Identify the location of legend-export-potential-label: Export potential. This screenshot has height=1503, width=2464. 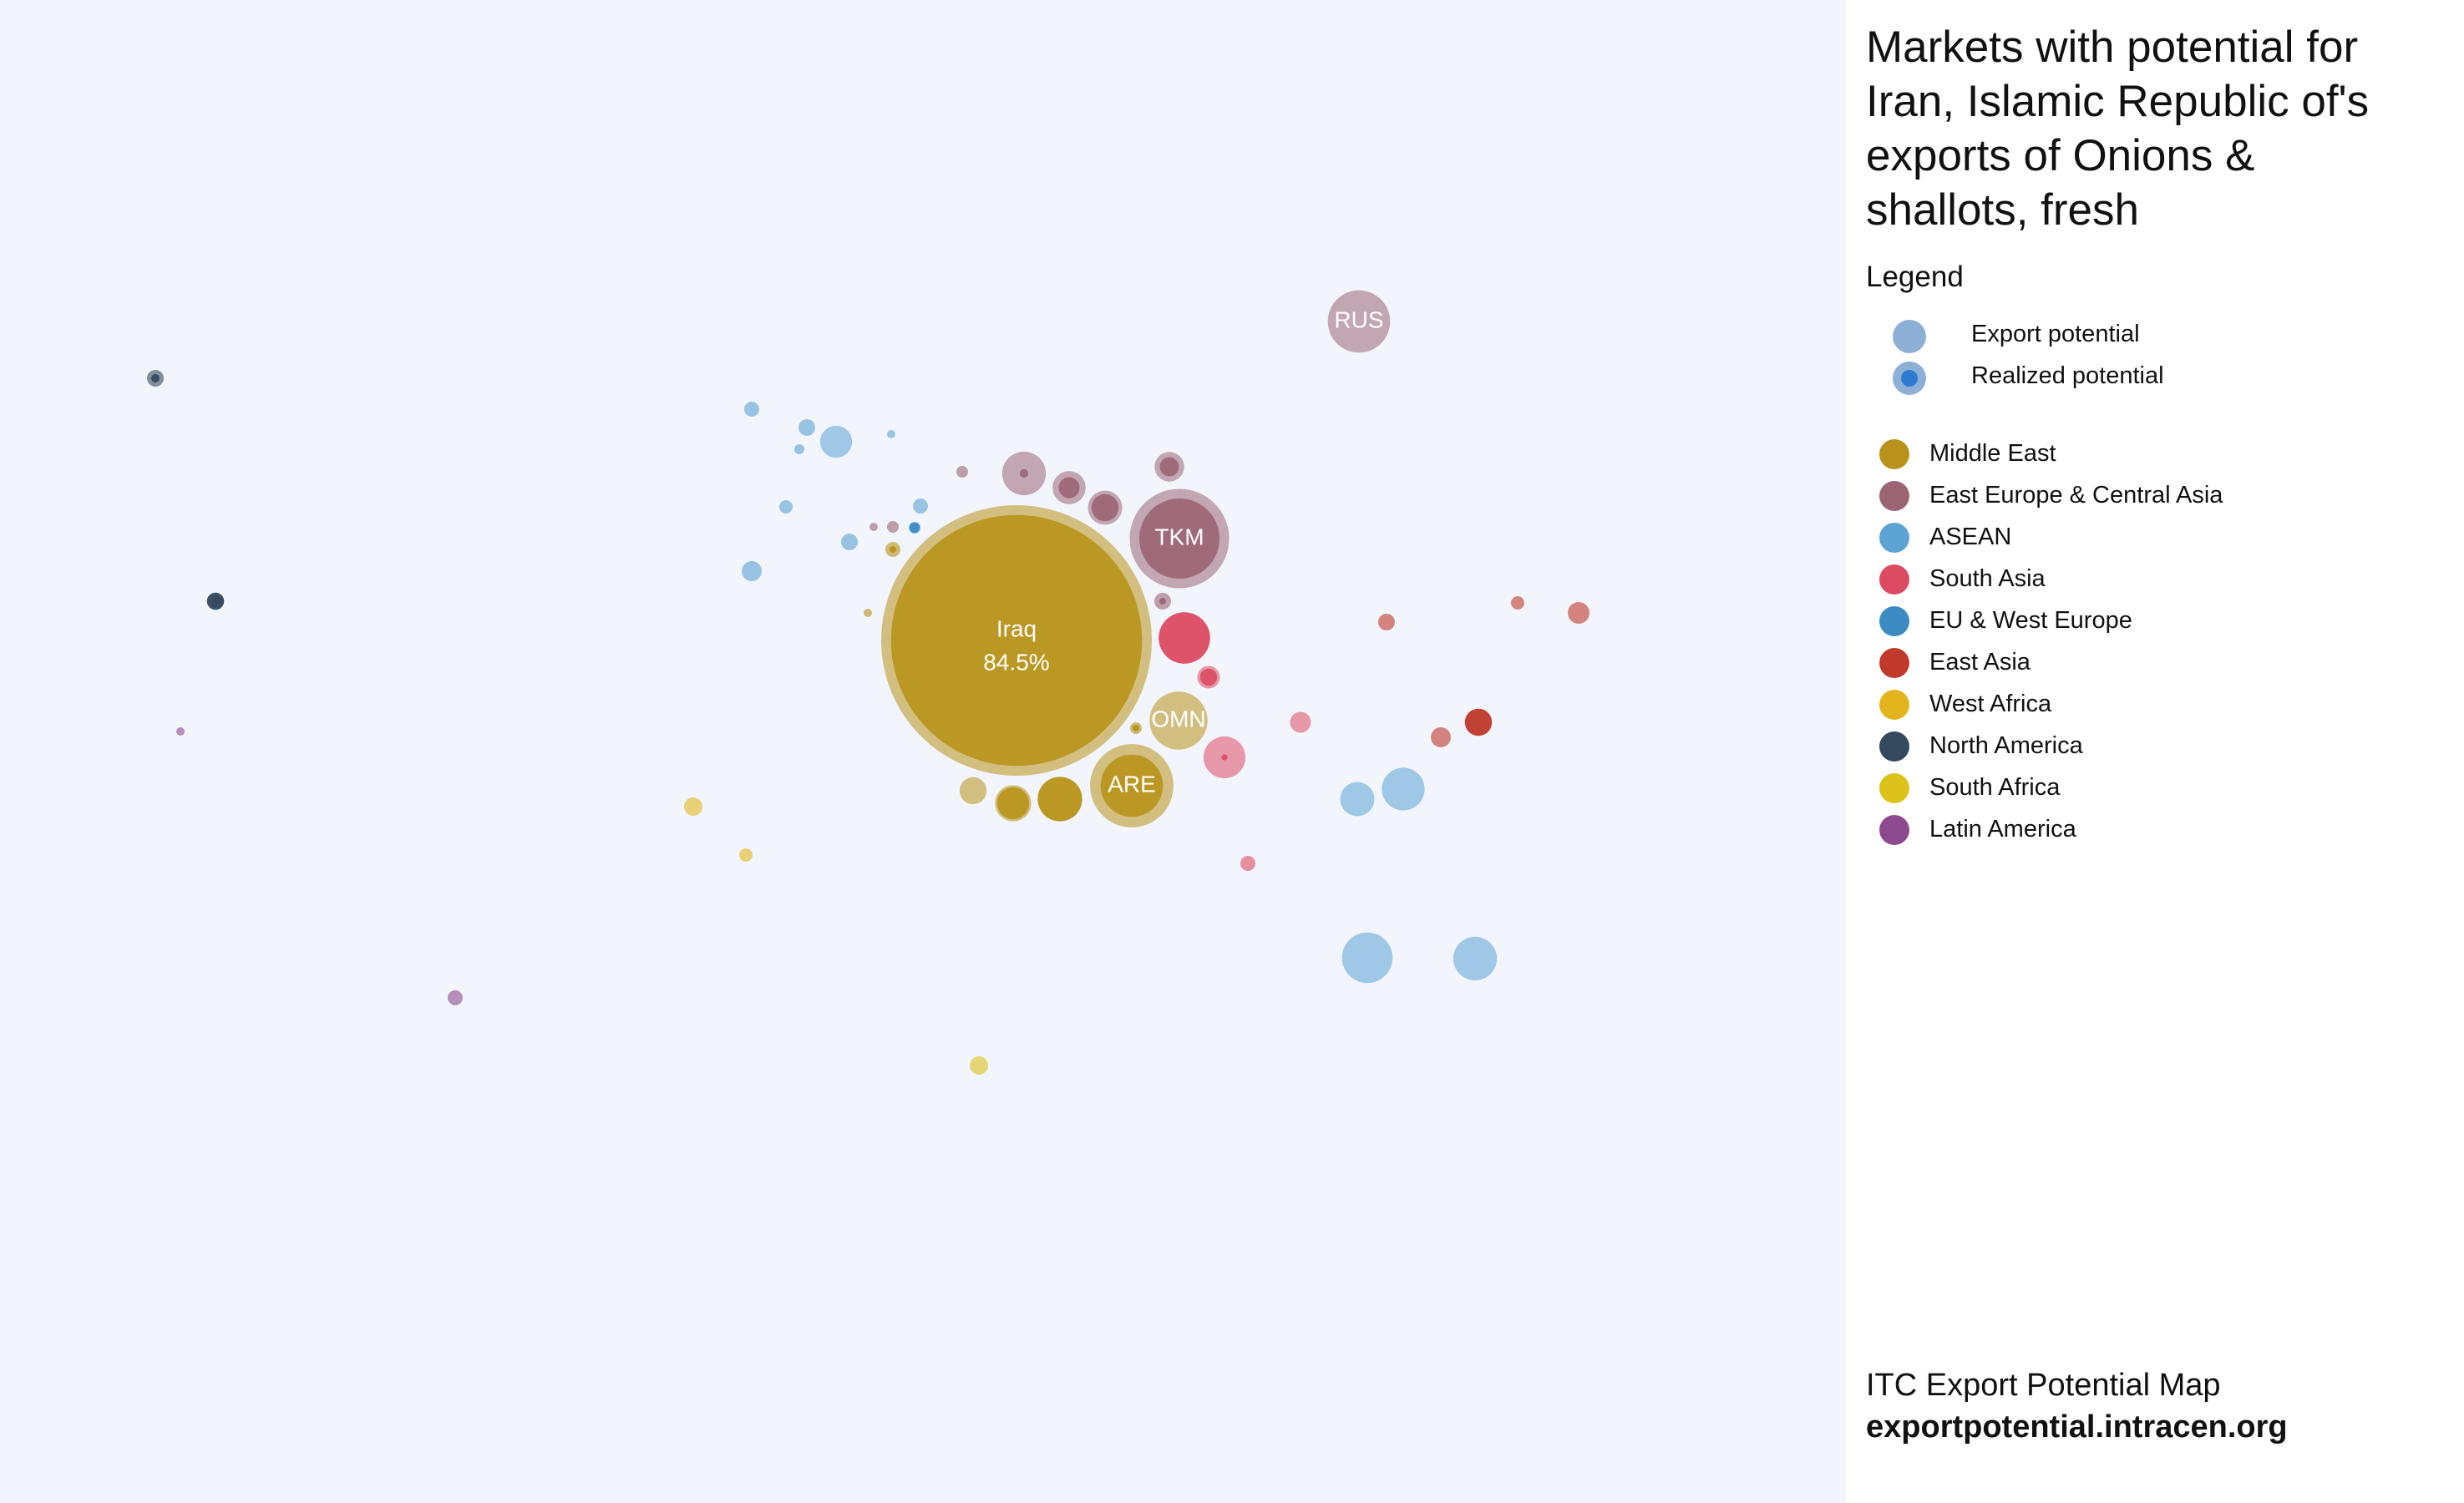
(2056, 334).